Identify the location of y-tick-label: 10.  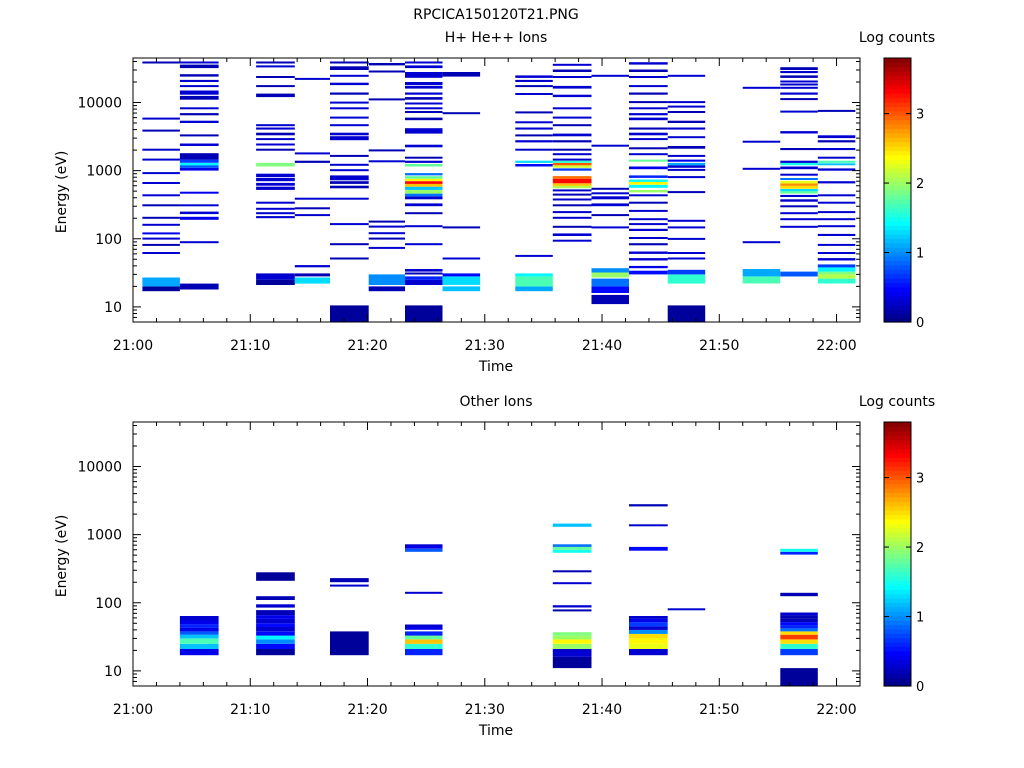
(113, 672).